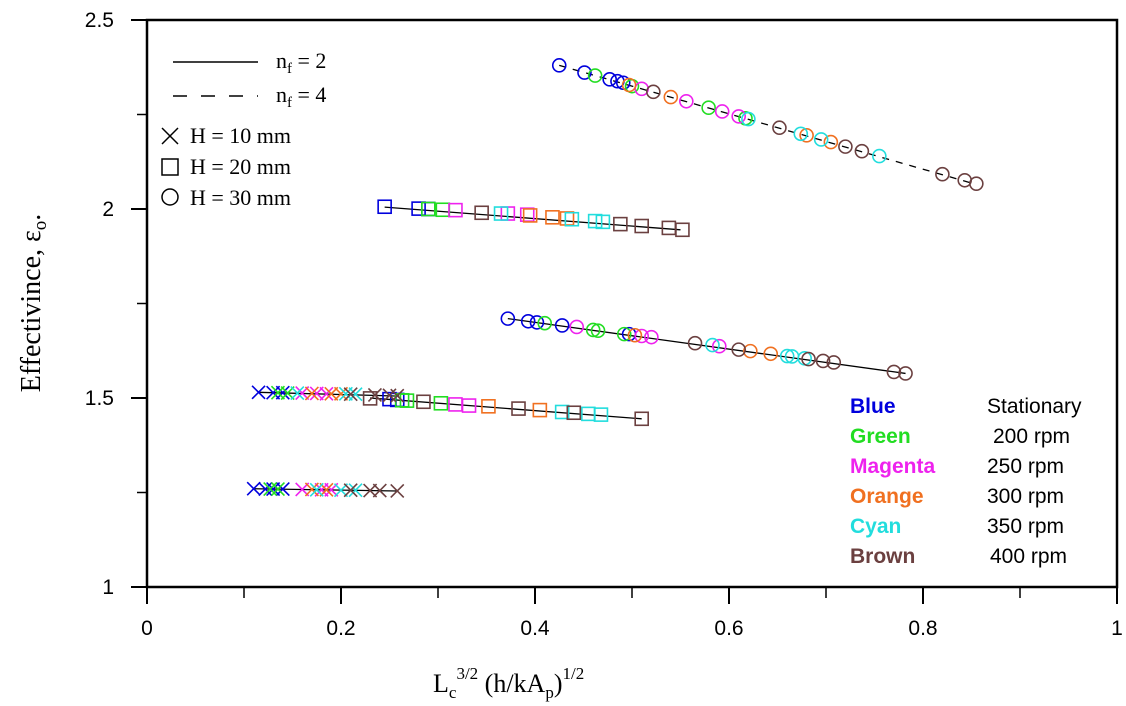  Describe the element at coordinates (1117, 628) in the screenshot. I see `x-tick-label: 1` at that location.